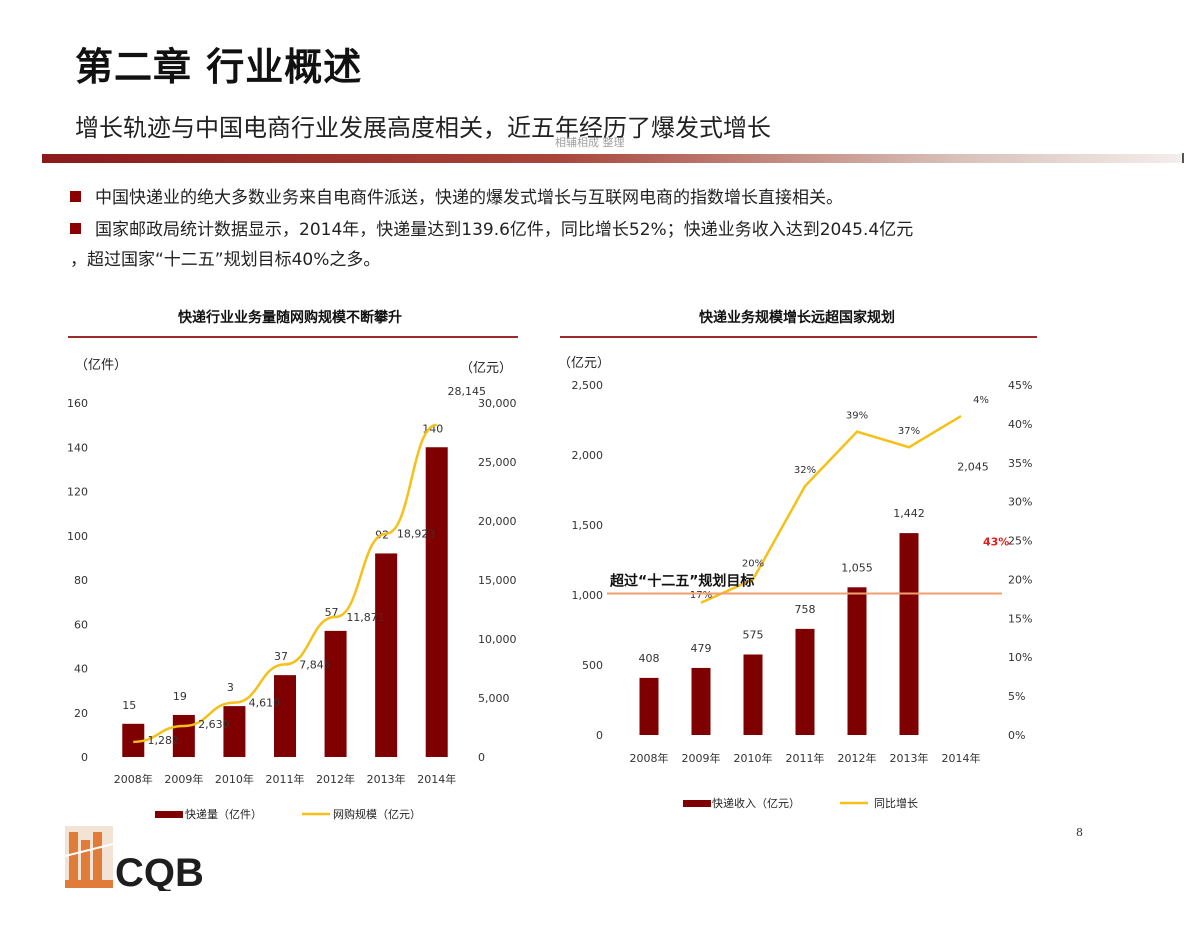 The image size is (1200, 929). Describe the element at coordinates (612, 158) in the screenshot. I see `header-divider` at that location.